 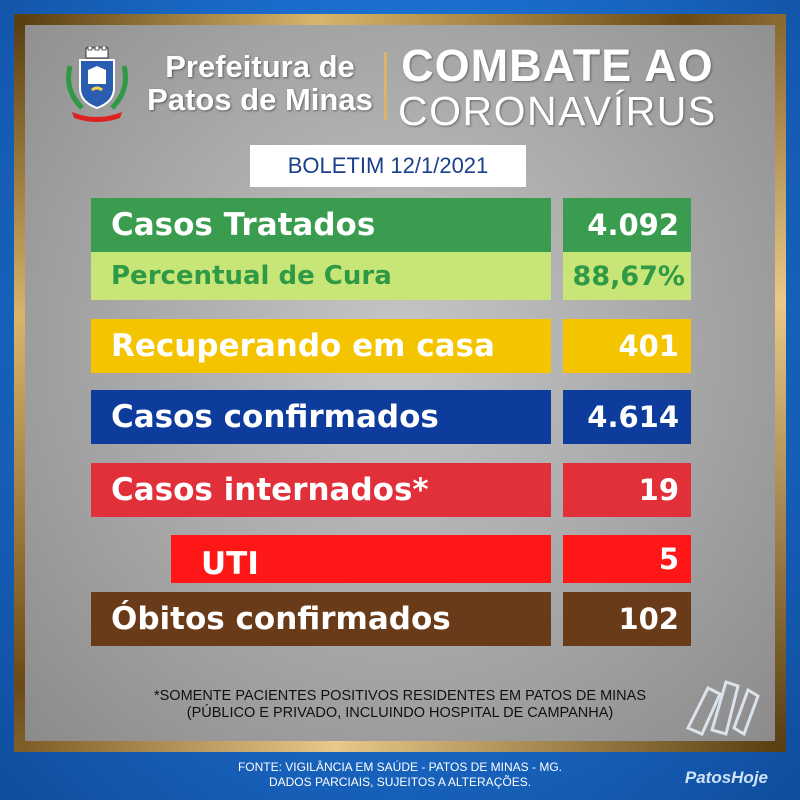 What do you see at coordinates (400, 782) in the screenshot?
I see `source-line-2: DADOS PARCIAIS, SUJEITOS A ALTERAÇÕES.` at bounding box center [400, 782].